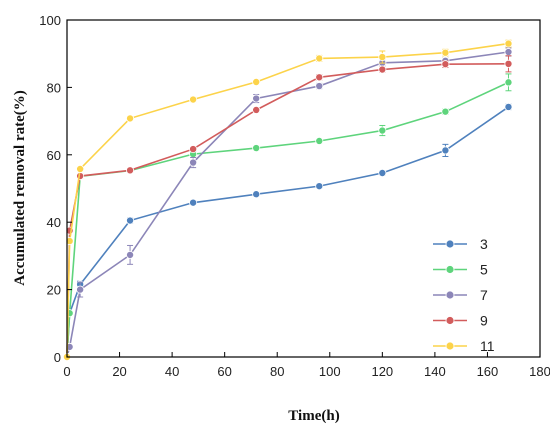 This screenshot has height=428, width=550. Describe the element at coordinates (66, 371) in the screenshot. I see `x-tick-label: 0` at that location.